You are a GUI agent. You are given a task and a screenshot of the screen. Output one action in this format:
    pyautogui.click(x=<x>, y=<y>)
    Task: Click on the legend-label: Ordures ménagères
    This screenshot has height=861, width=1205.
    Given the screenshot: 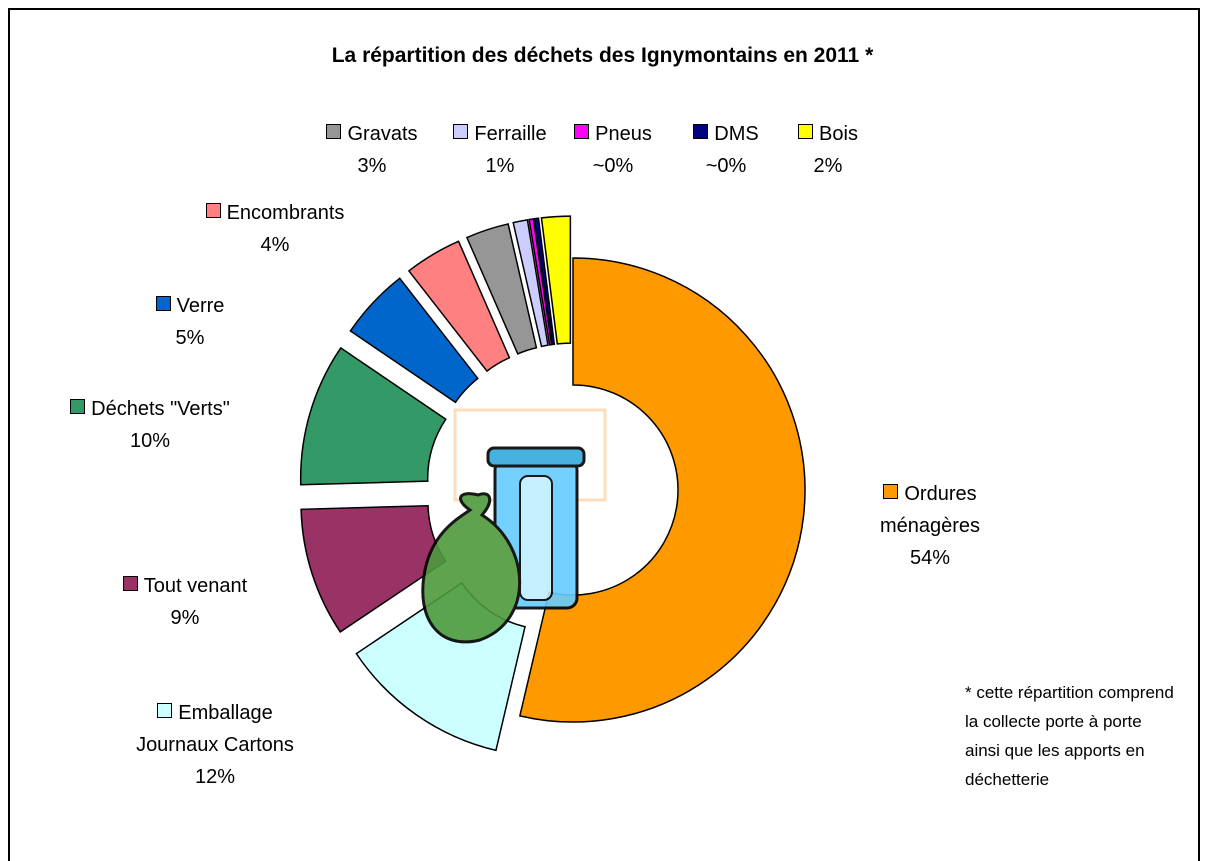 What is the action you would take?
    pyautogui.click(x=930, y=510)
    